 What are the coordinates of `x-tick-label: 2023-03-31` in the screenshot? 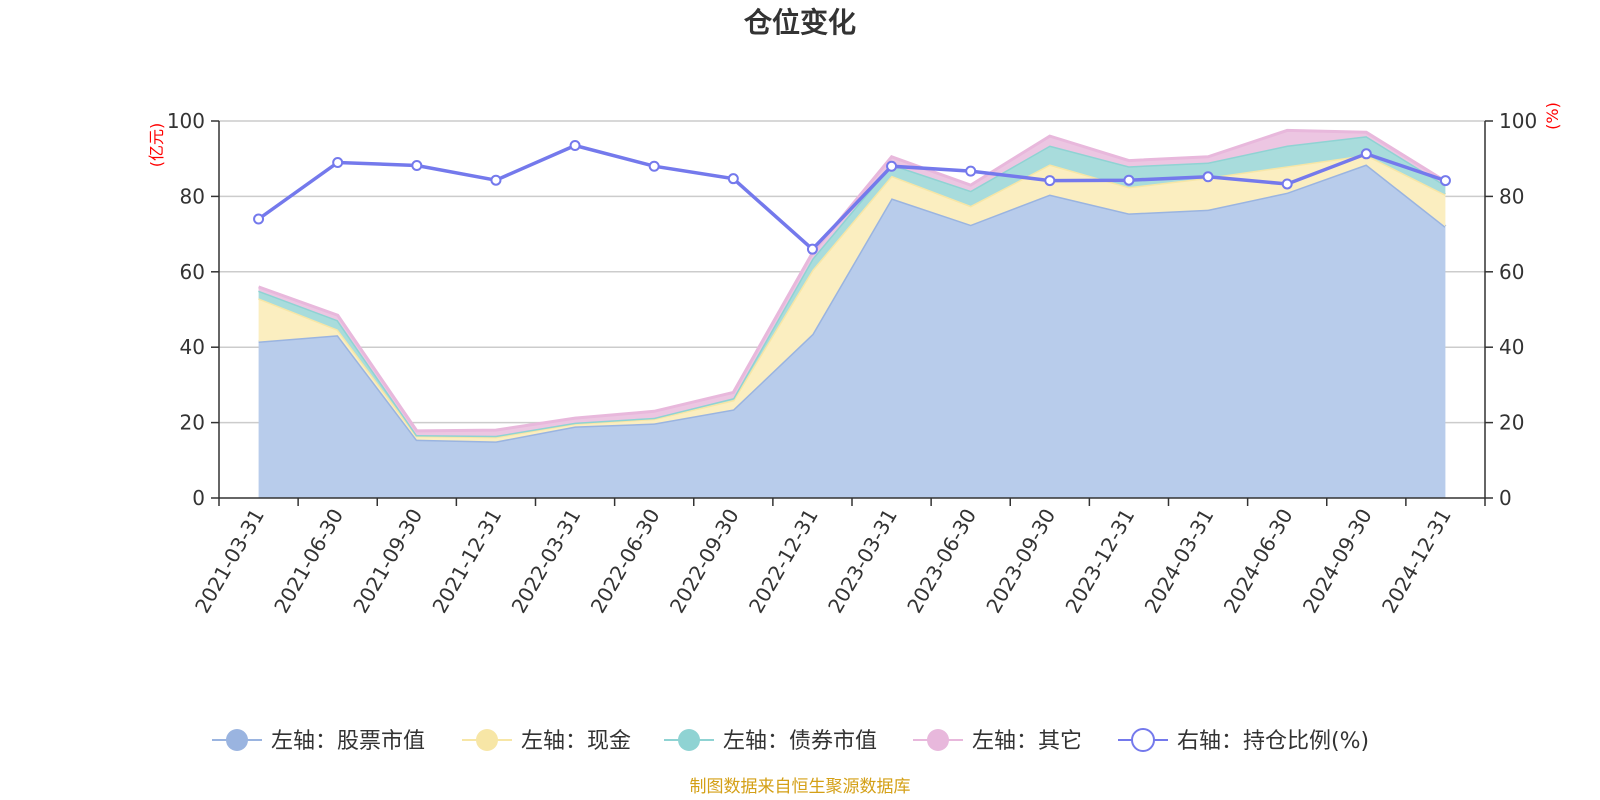 It's located at (862, 561).